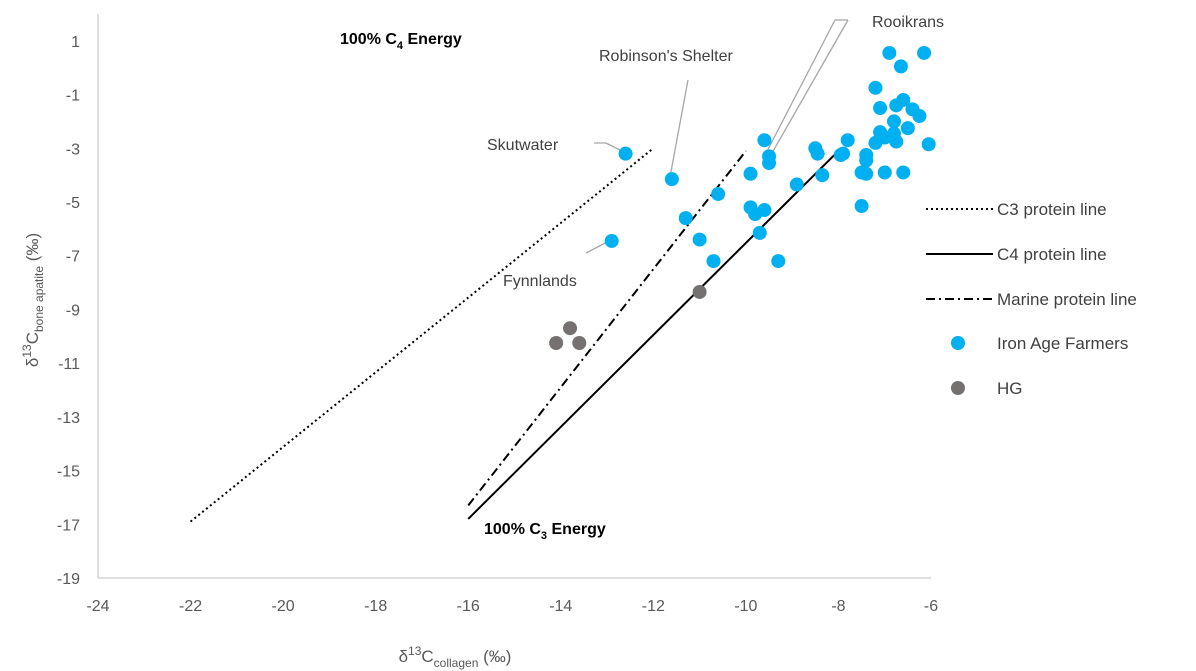 The image size is (1196, 671). Describe the element at coordinates (468, 606) in the screenshot. I see `x-tick-label: -16` at that location.